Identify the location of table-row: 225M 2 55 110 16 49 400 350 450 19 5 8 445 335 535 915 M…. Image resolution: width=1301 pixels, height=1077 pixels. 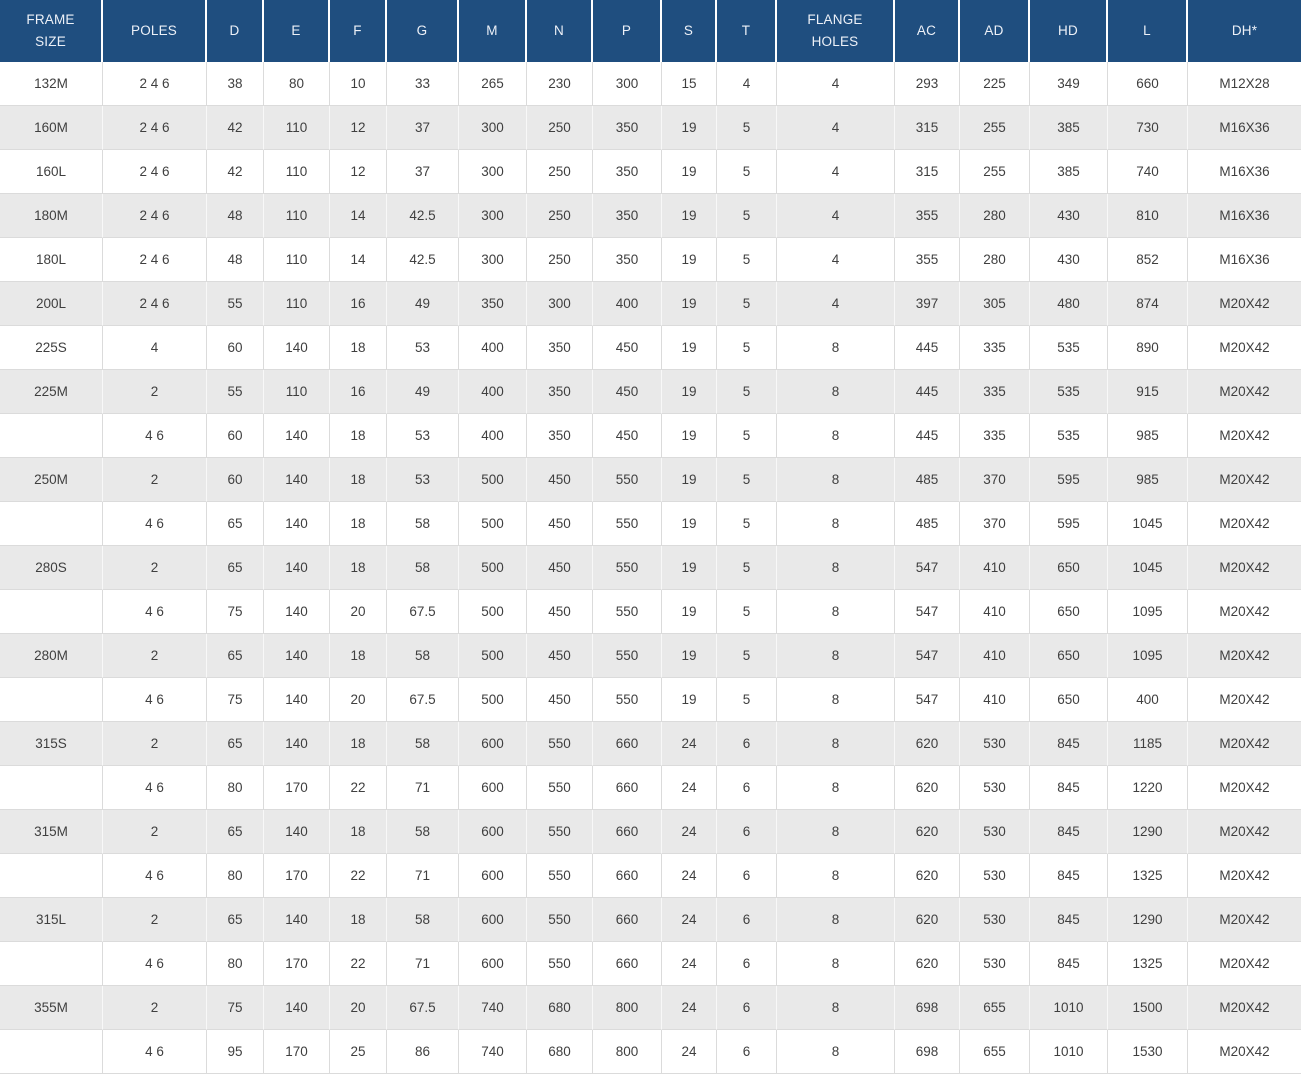
(650, 392).